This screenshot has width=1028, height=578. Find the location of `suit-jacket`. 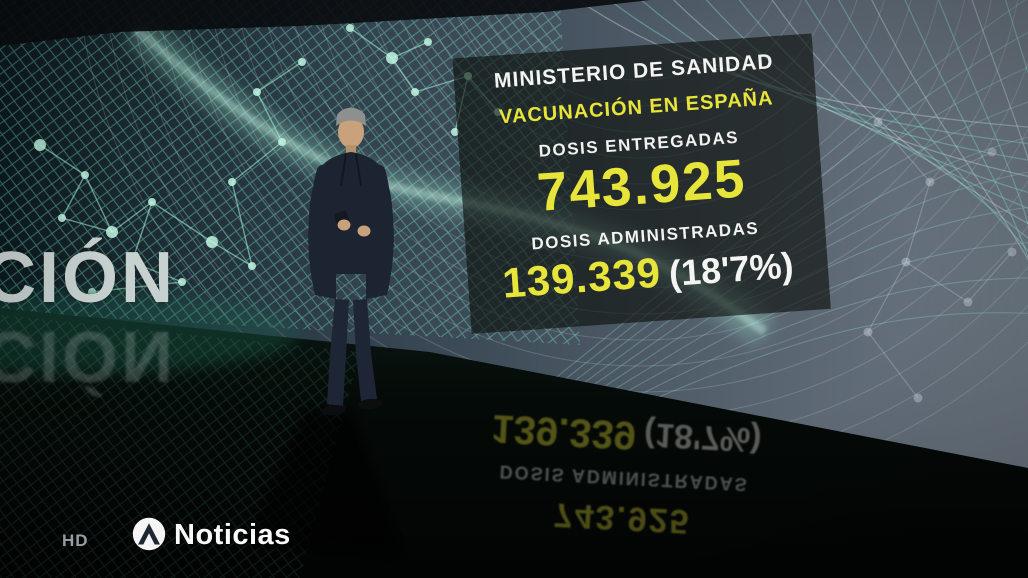

suit-jacket is located at coordinates (351, 225).